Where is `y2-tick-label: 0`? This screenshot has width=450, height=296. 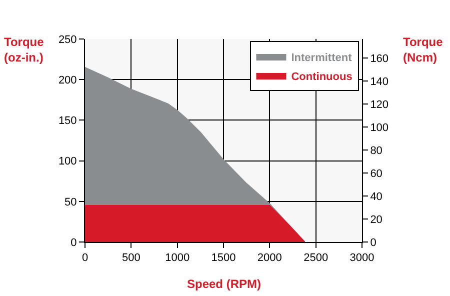 y2-tick-label: 0 is located at coordinates (373, 242).